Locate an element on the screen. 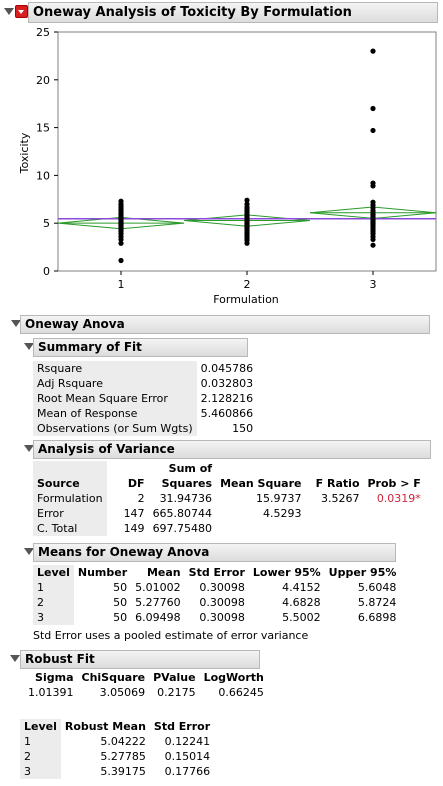 Image resolution: width=443 pixels, height=786 pixels. y-axis: 0 5 10 15 20 25 is located at coordinates (47, 152).